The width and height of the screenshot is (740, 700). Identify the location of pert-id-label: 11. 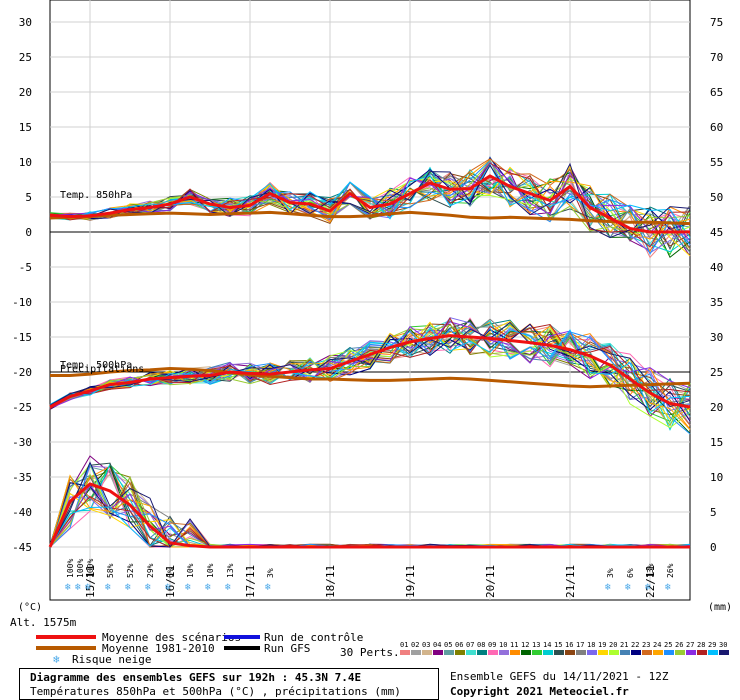
(514, 645).